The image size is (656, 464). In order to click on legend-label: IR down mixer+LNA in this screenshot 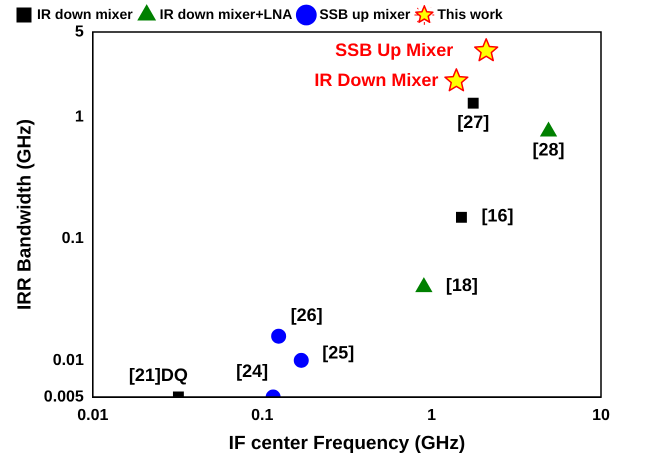, I will do `click(226, 14)`.